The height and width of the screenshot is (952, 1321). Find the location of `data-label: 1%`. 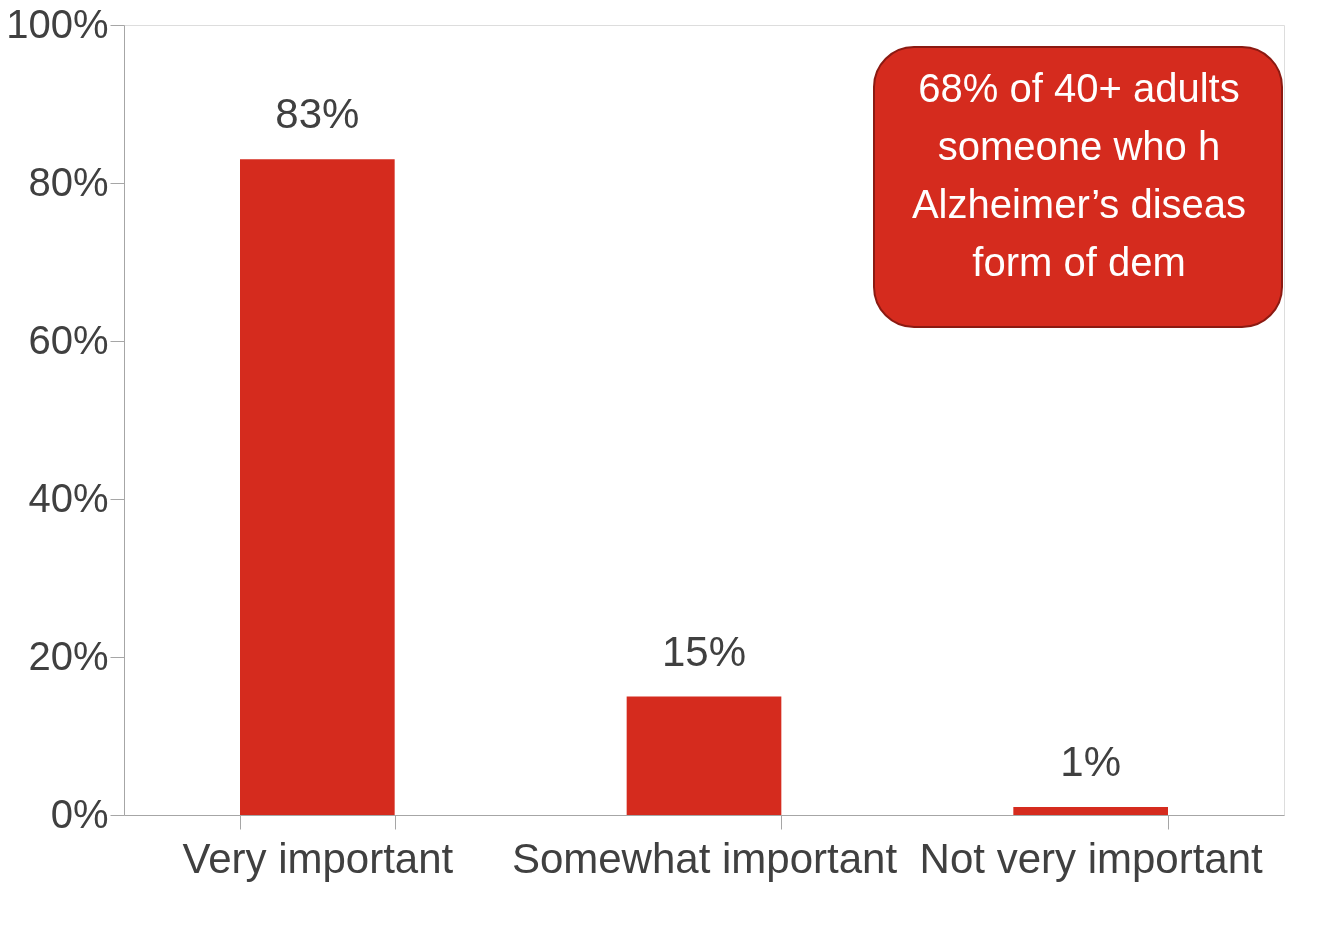

data-label: 1% is located at coordinates (1091, 762).